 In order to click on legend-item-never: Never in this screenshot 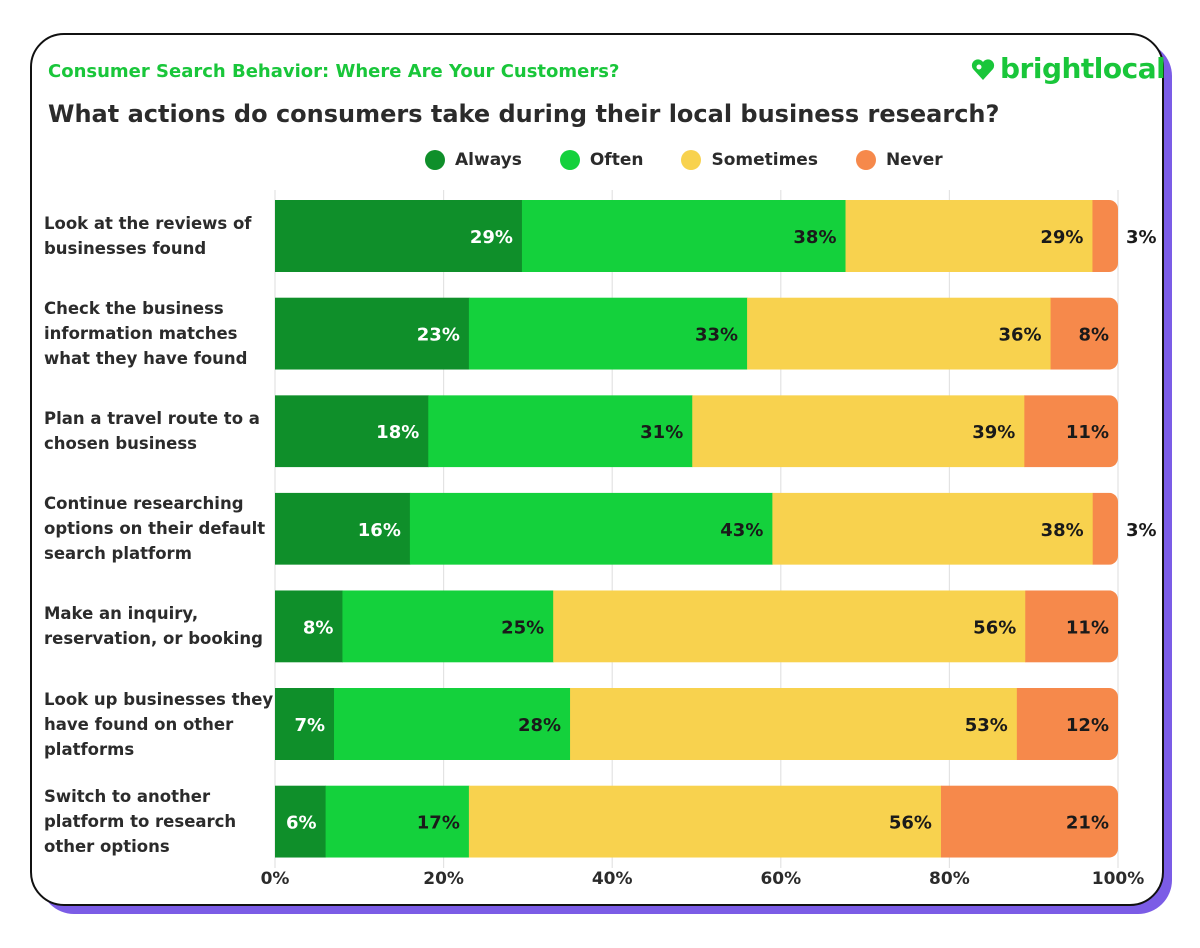, I will do `click(899, 160)`.